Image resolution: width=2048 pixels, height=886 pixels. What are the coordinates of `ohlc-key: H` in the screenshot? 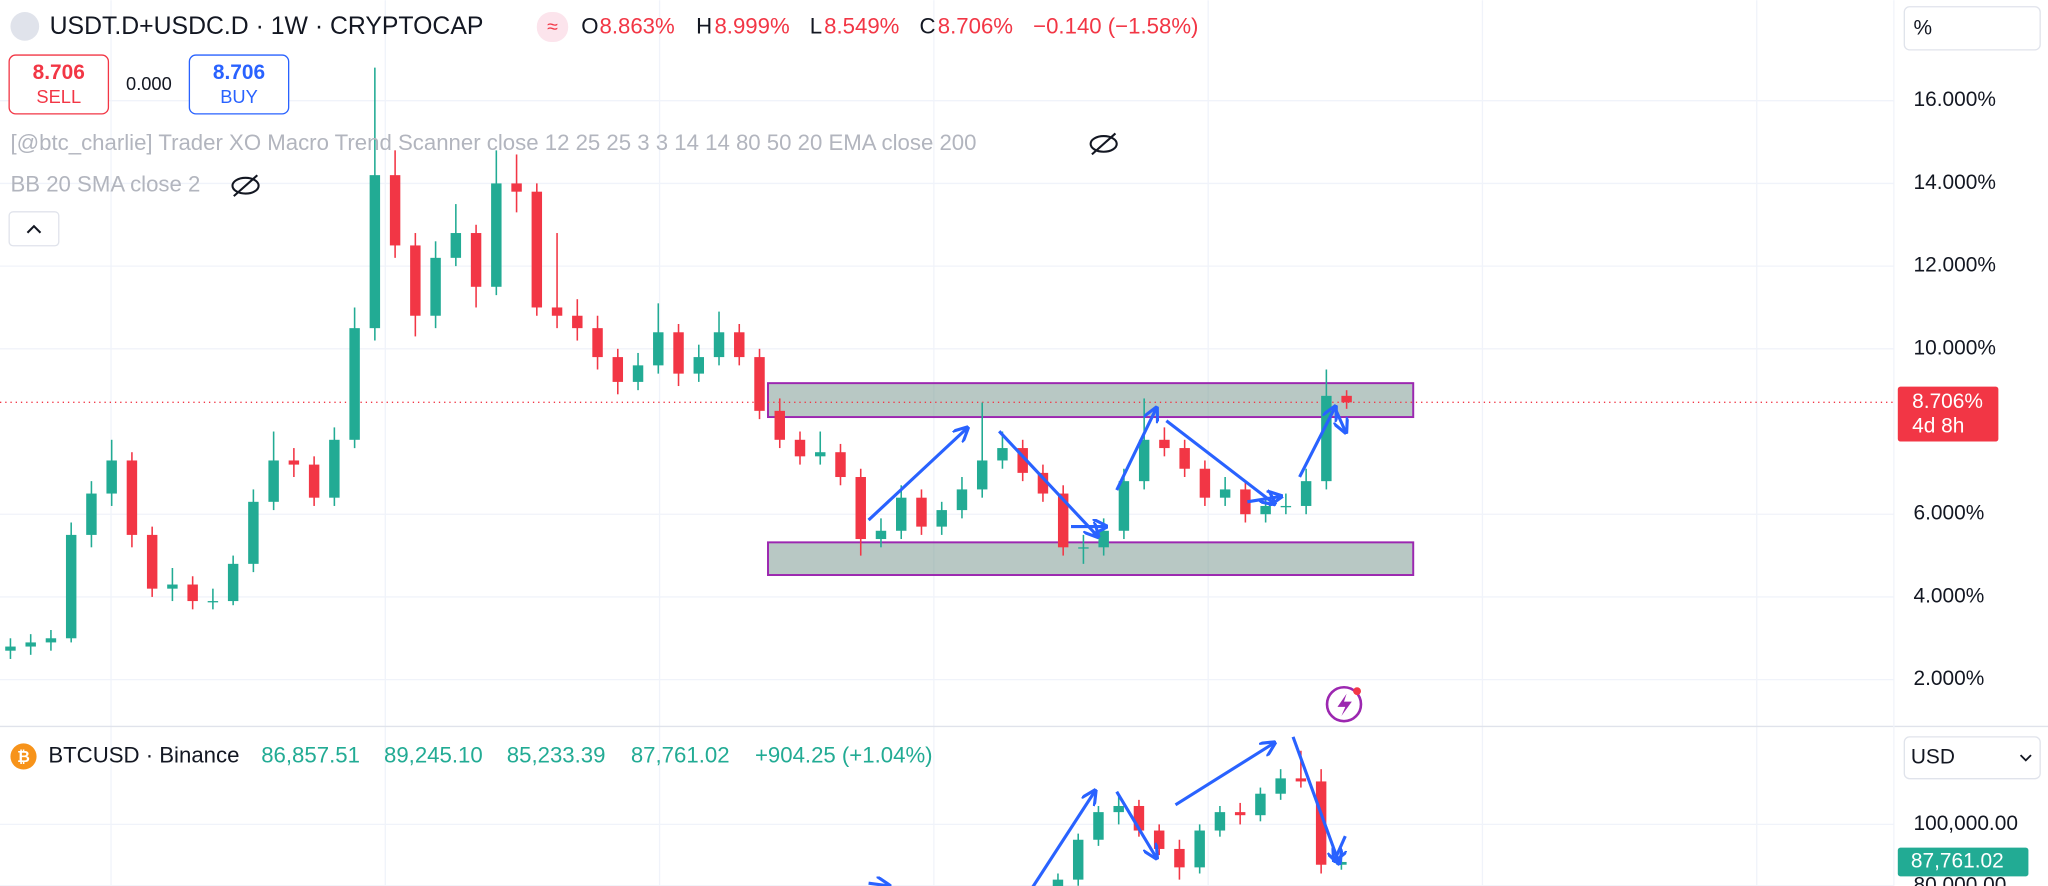 It's located at (704, 26).